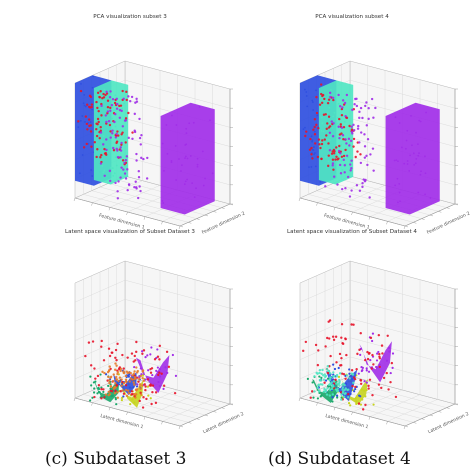 The width and height of the screenshot is (474, 474). What do you see at coordinates (339, 459) in the screenshot?
I see `caption-d: (d) Subdataset 4` at bounding box center [339, 459].